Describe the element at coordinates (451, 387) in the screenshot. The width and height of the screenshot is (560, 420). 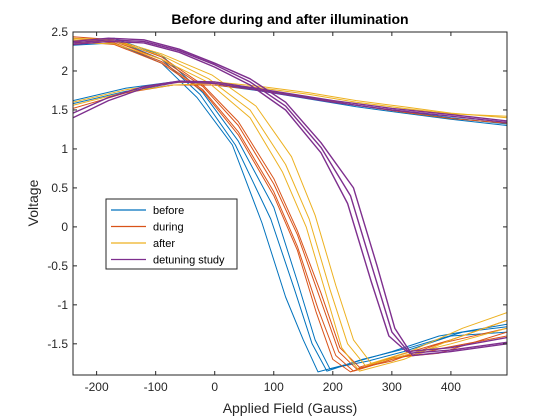
I see `x-tick-label: 400` at that location.